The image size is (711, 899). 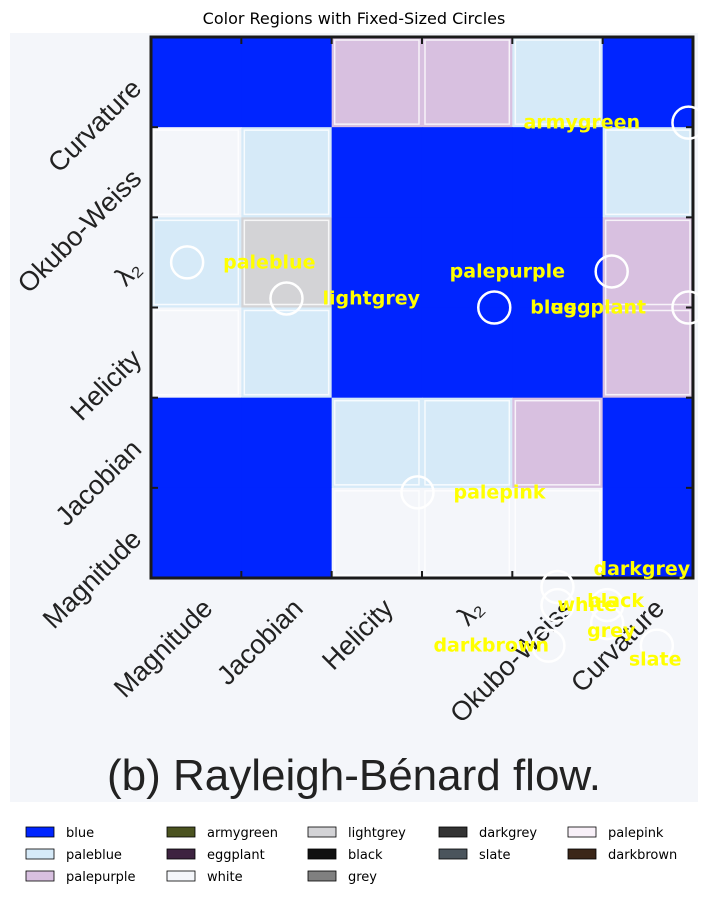 I want to click on legend-label: armygreen, so click(x=242, y=833).